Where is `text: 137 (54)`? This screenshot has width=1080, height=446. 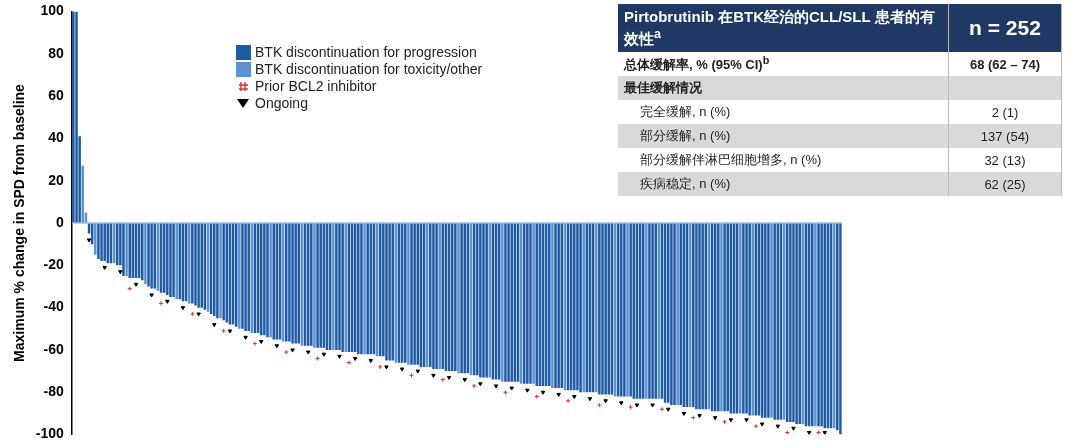
text: 137 (54) is located at coordinates (1005, 136).